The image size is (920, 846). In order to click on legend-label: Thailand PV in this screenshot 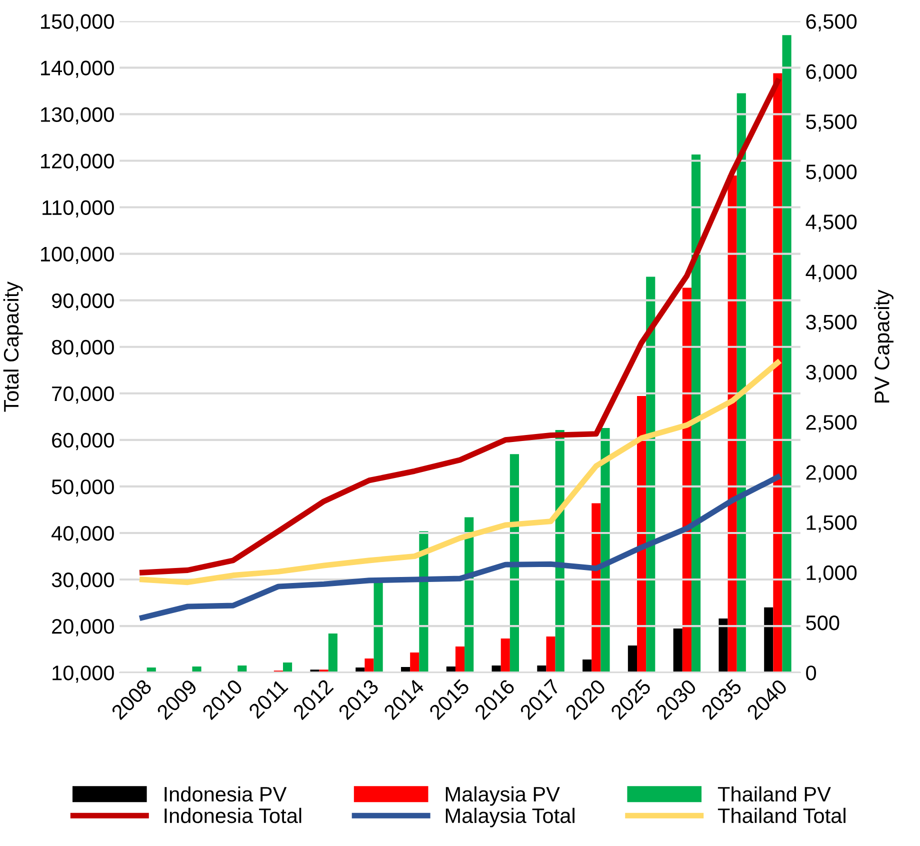, I will do `click(774, 794)`.